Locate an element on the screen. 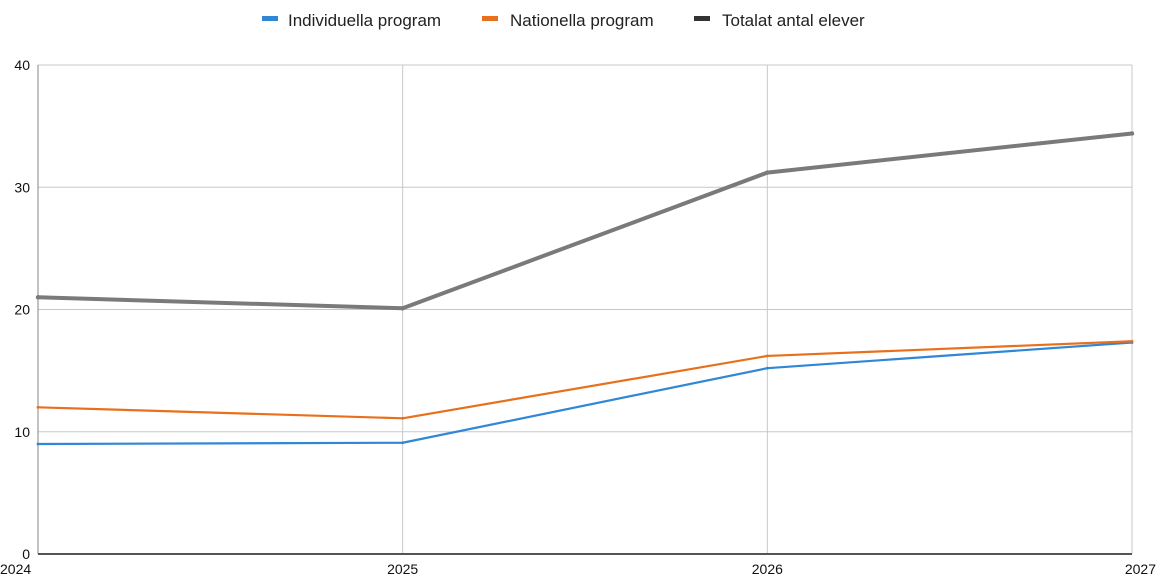 The image size is (1158, 578). legend-swatch-nationella is located at coordinates (490, 18).